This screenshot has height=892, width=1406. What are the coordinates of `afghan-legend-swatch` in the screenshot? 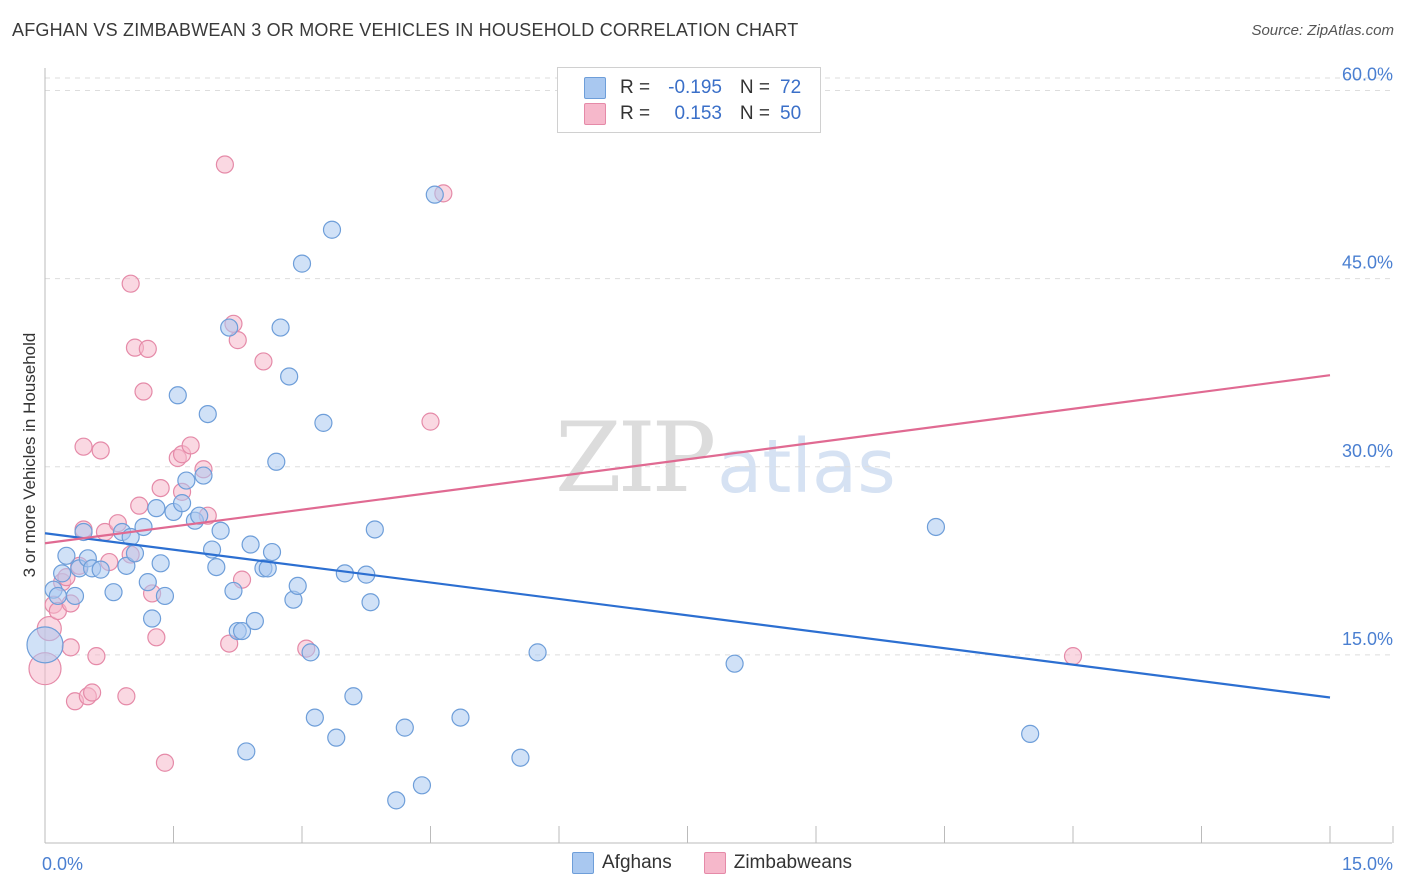 It's located at (583, 863).